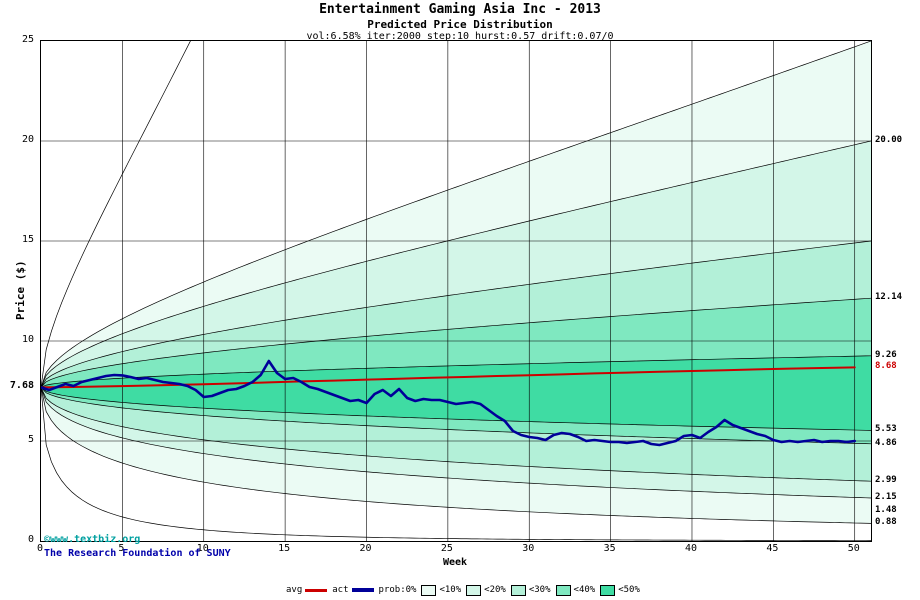 The height and width of the screenshot is (600, 920). Describe the element at coordinates (202, 548) in the screenshot. I see `x-tick-label: 10` at that location.